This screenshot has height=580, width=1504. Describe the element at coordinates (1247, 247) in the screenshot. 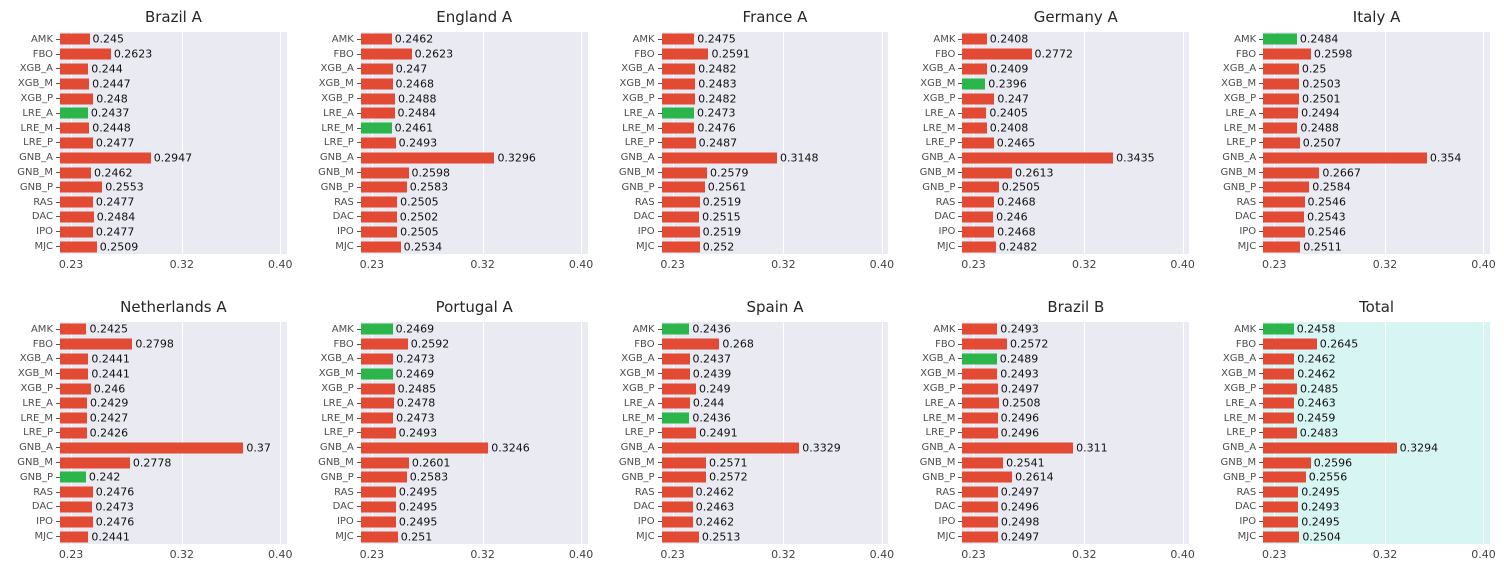

I see `y-axis-label: MJC` at that location.